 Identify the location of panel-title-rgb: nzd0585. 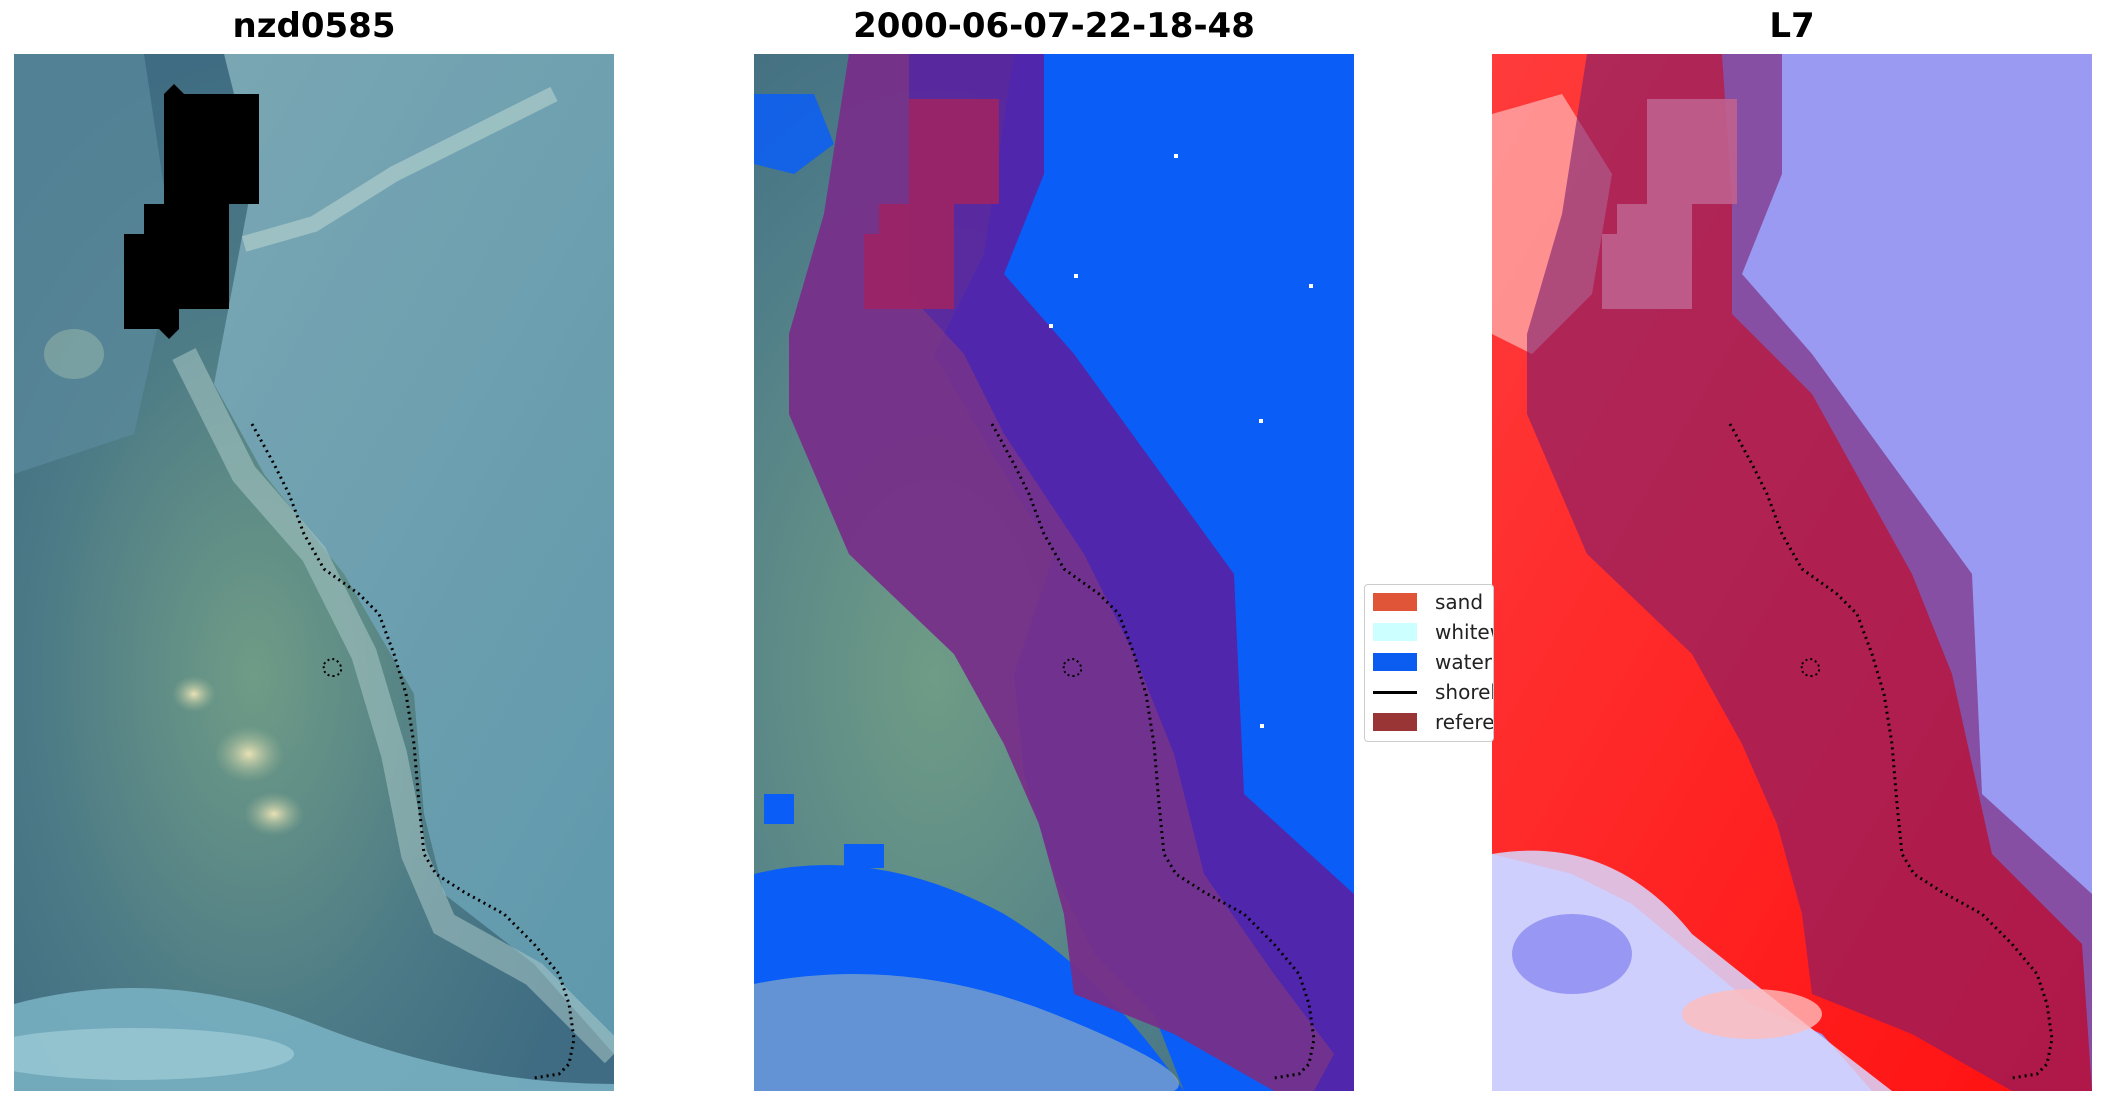
(314, 26).